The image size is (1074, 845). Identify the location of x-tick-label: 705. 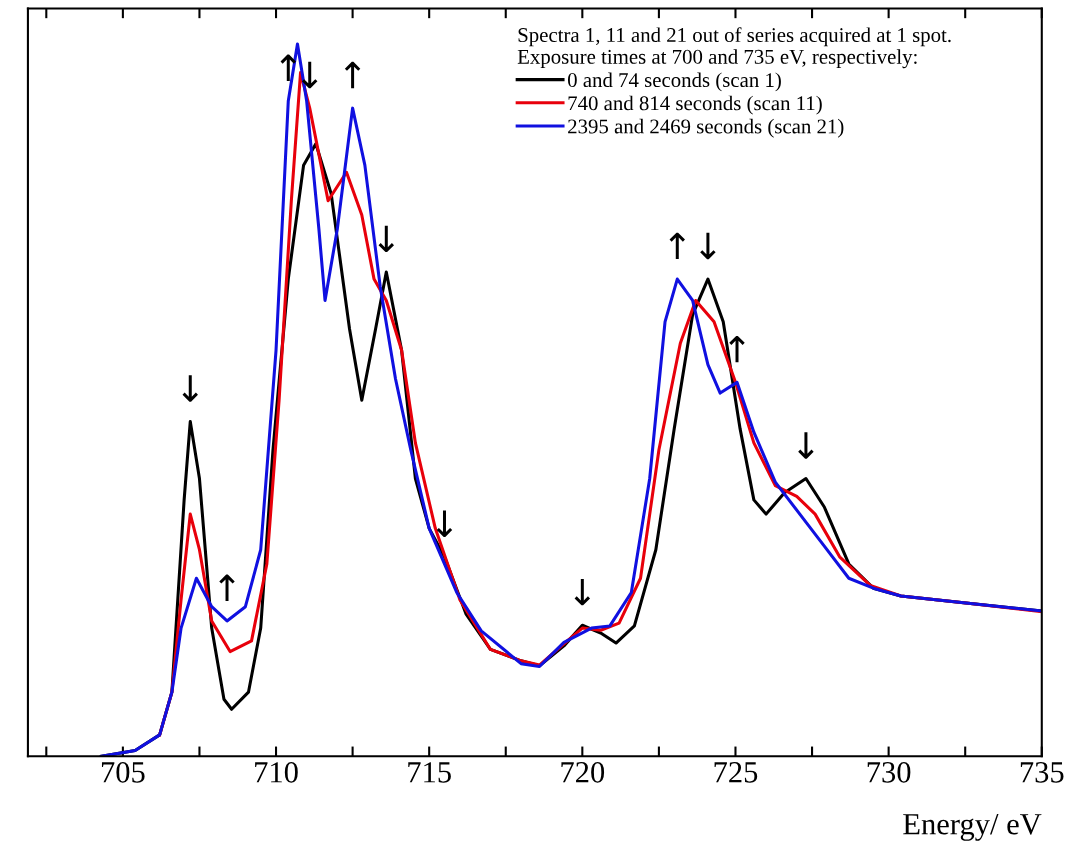
(123, 772).